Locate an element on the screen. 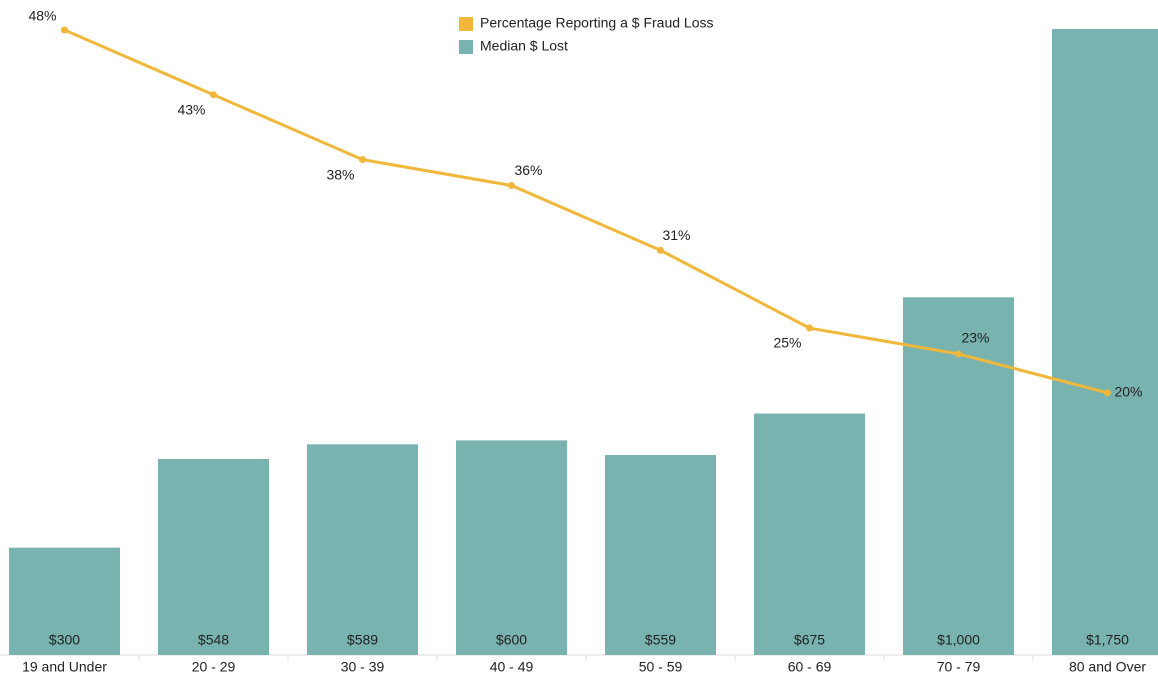 This screenshot has width=1158, height=676. line-label: 23% is located at coordinates (975, 338).